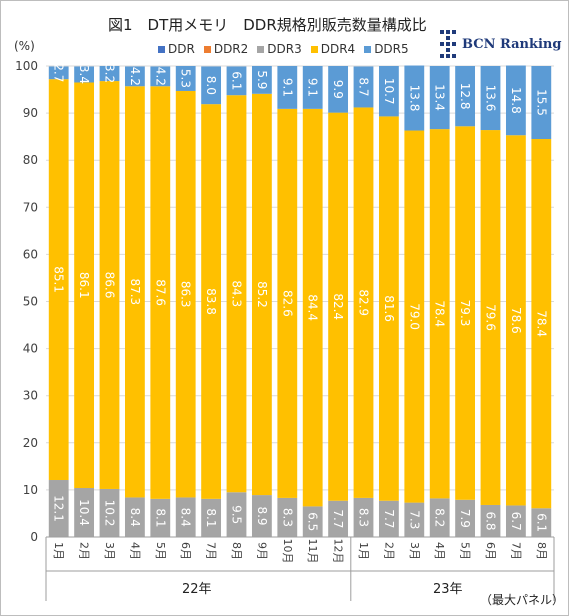 The height and width of the screenshot is (616, 569). I want to click on data-label-ddr5: 6.1, so click(237, 80).